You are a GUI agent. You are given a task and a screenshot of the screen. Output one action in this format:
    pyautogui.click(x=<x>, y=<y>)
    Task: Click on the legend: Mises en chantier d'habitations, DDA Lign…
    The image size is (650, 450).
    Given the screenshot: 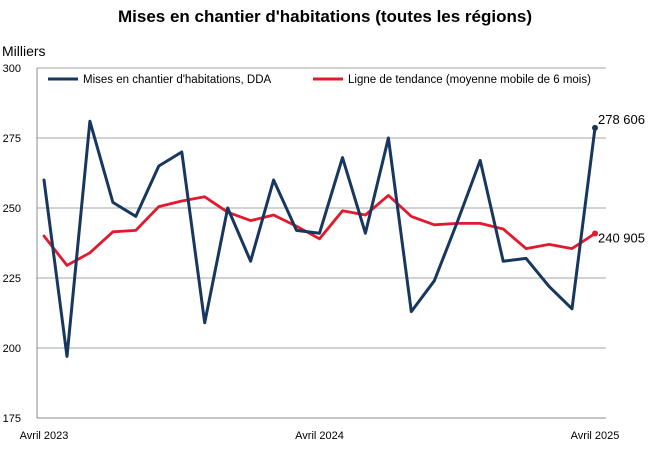 What is the action you would take?
    pyautogui.click(x=319, y=80)
    